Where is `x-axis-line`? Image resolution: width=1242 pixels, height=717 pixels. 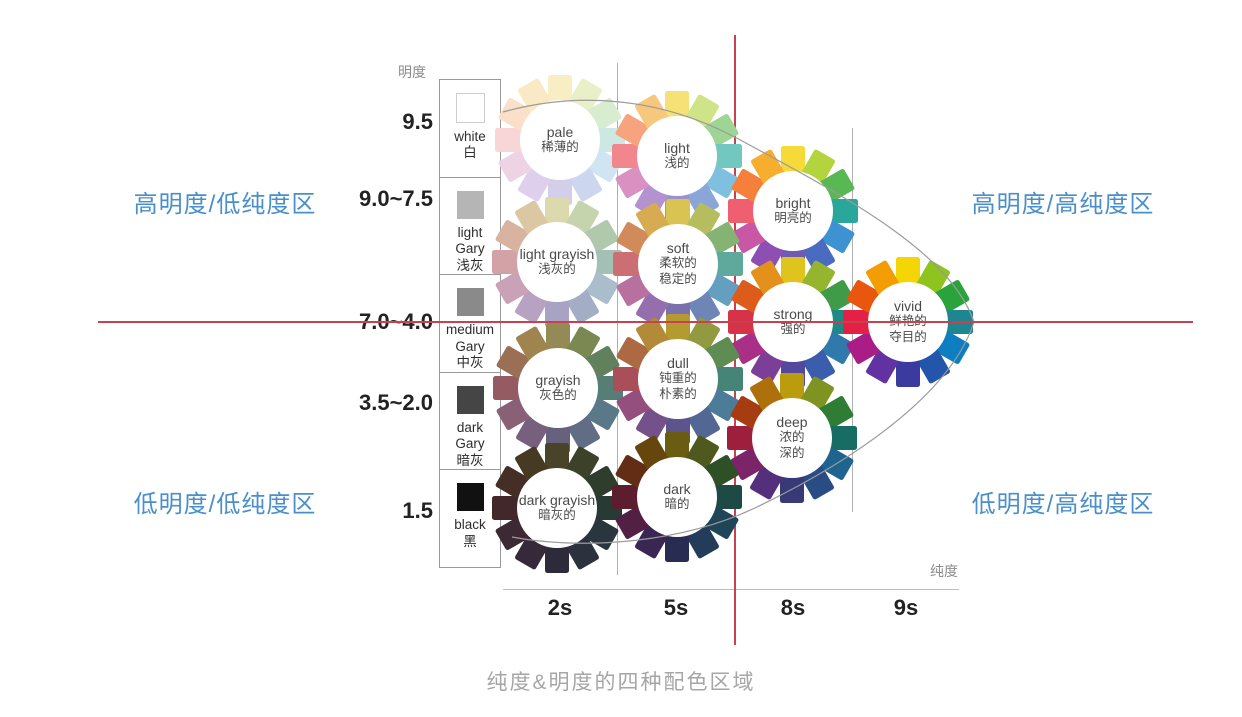 x-axis-line is located at coordinates (731, 589).